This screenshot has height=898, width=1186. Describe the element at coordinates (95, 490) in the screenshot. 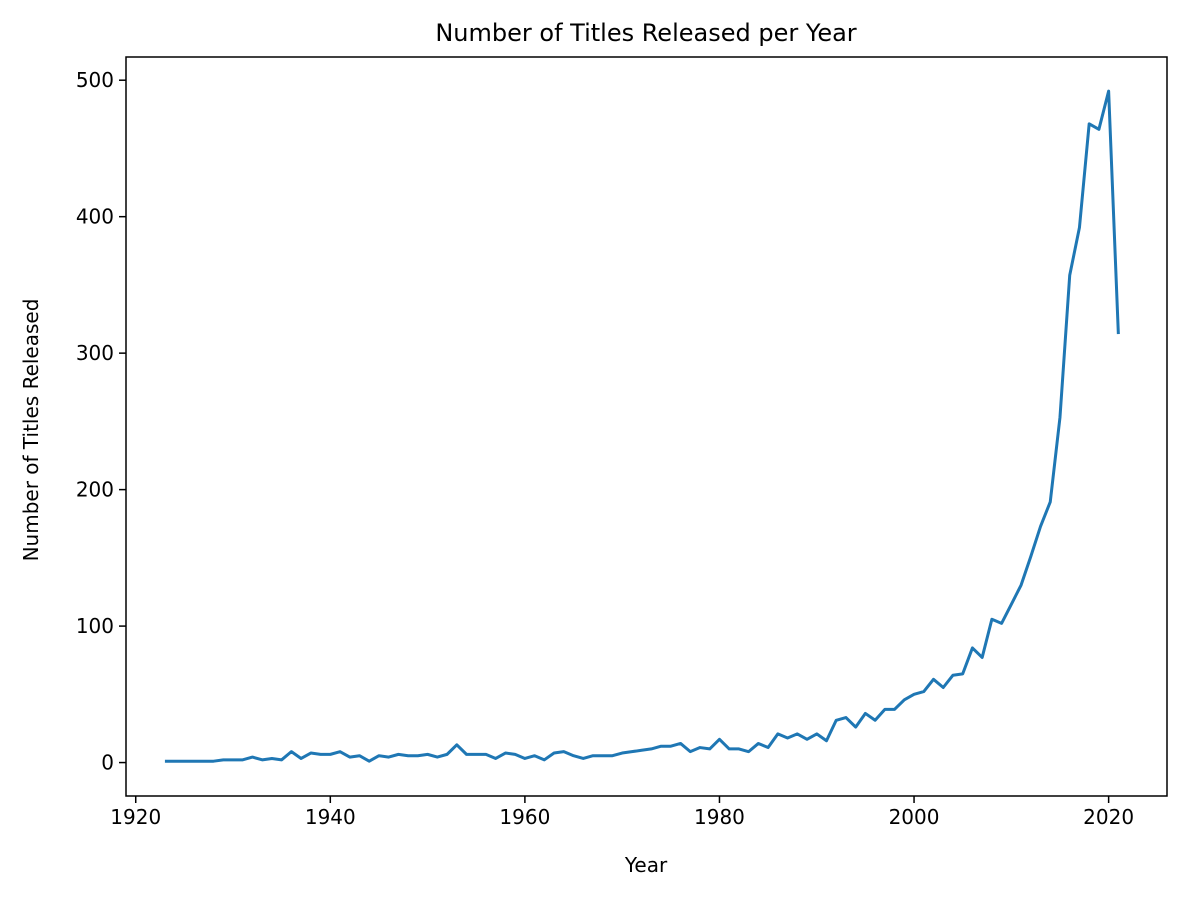

I see `y-tick-label: 200` at that location.